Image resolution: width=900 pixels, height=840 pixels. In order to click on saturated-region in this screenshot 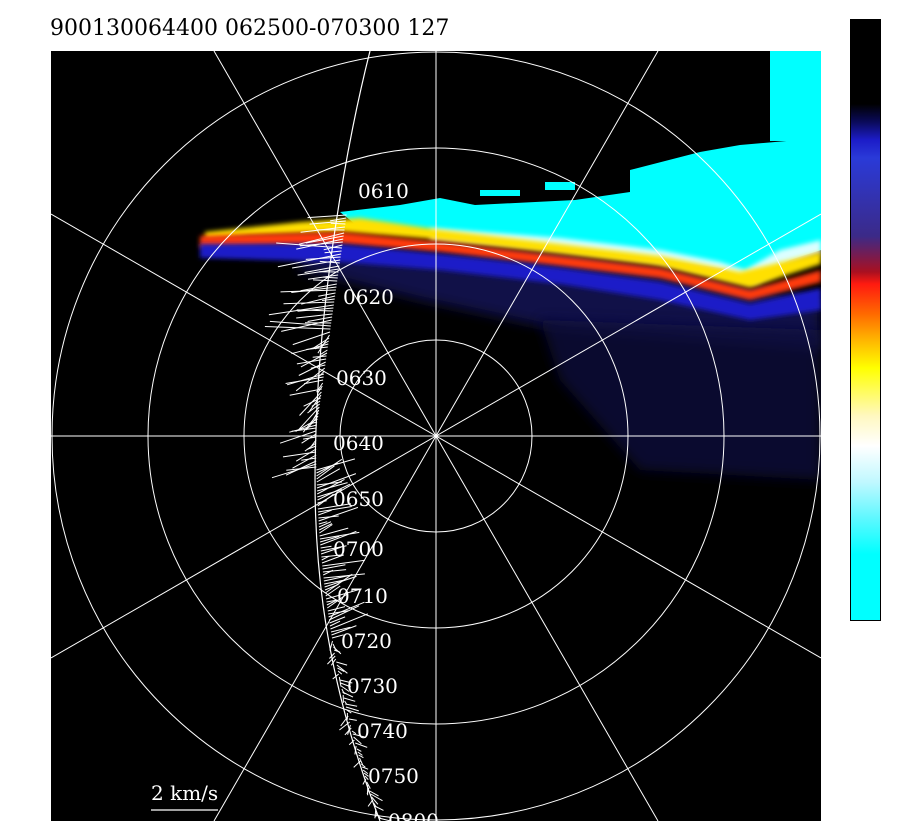, I will do `click(580, 165)`.